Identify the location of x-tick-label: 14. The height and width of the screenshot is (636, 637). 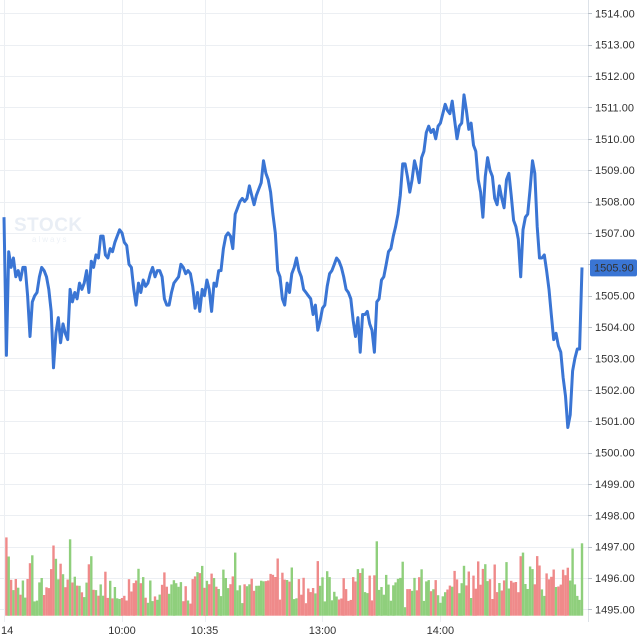
(7, 630).